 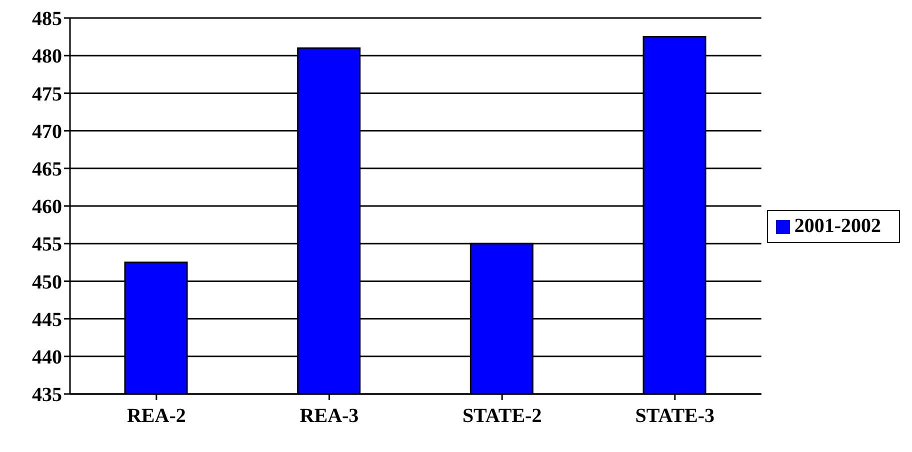 What do you see at coordinates (47, 245) in the screenshot?
I see `y-tick-label: 455` at bounding box center [47, 245].